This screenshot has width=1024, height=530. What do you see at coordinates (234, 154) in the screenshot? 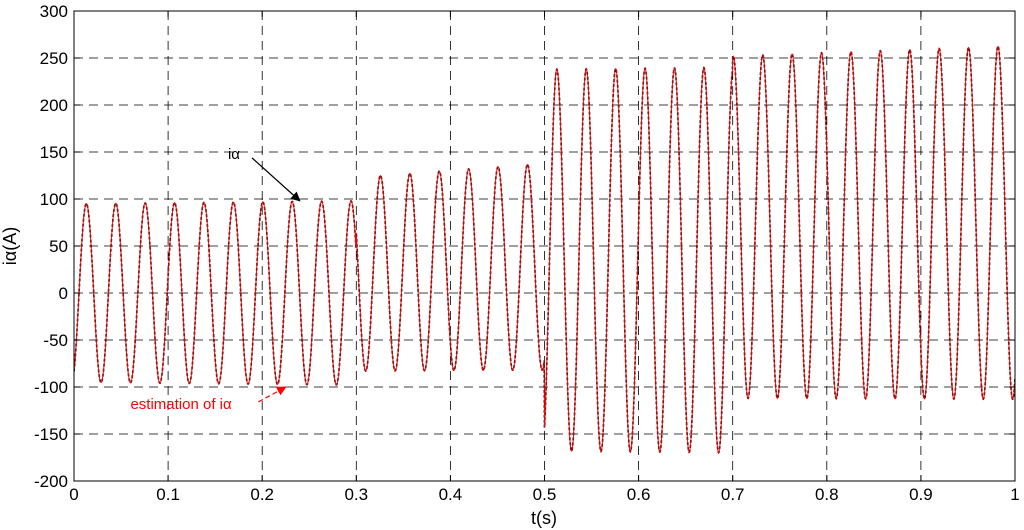
I see `annotation-label-i-alpha: iα` at bounding box center [234, 154].